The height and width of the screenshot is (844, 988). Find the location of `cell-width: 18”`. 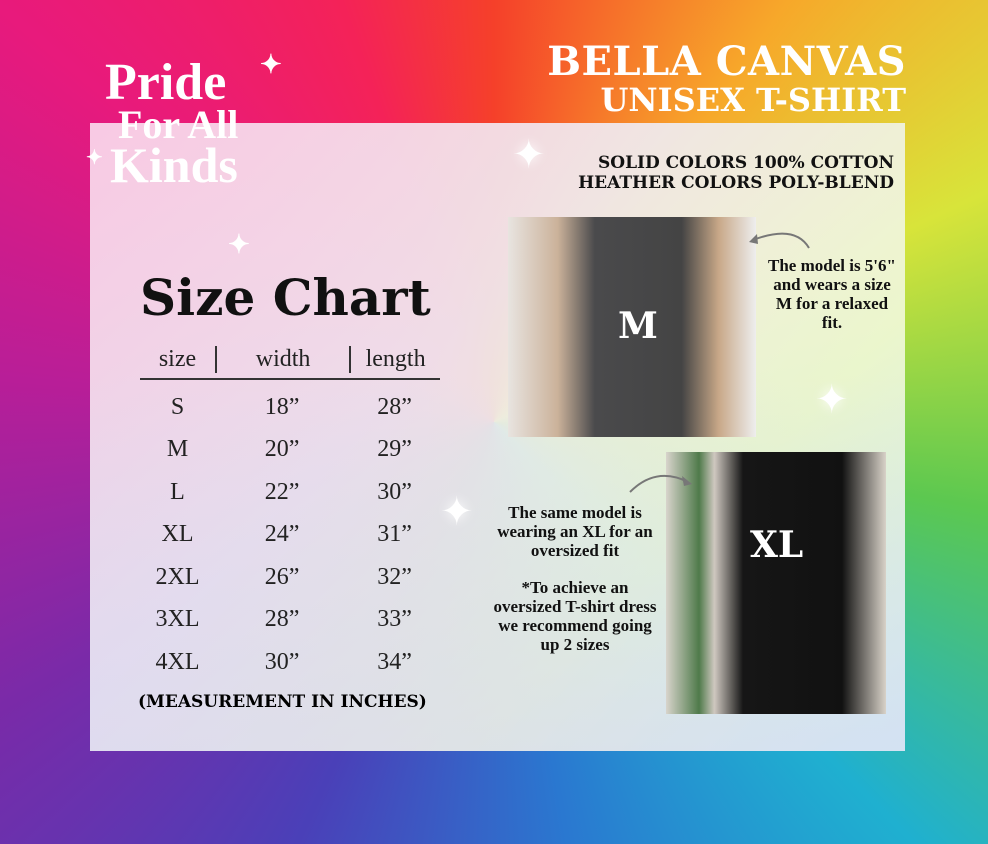

cell-width: 18” is located at coordinates (282, 406).